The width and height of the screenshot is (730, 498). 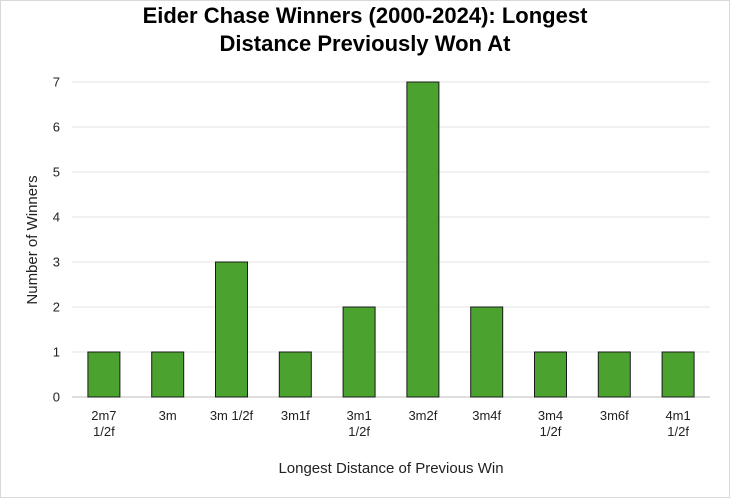 What do you see at coordinates (56, 262) in the screenshot?
I see `y-tick-label: 3` at bounding box center [56, 262].